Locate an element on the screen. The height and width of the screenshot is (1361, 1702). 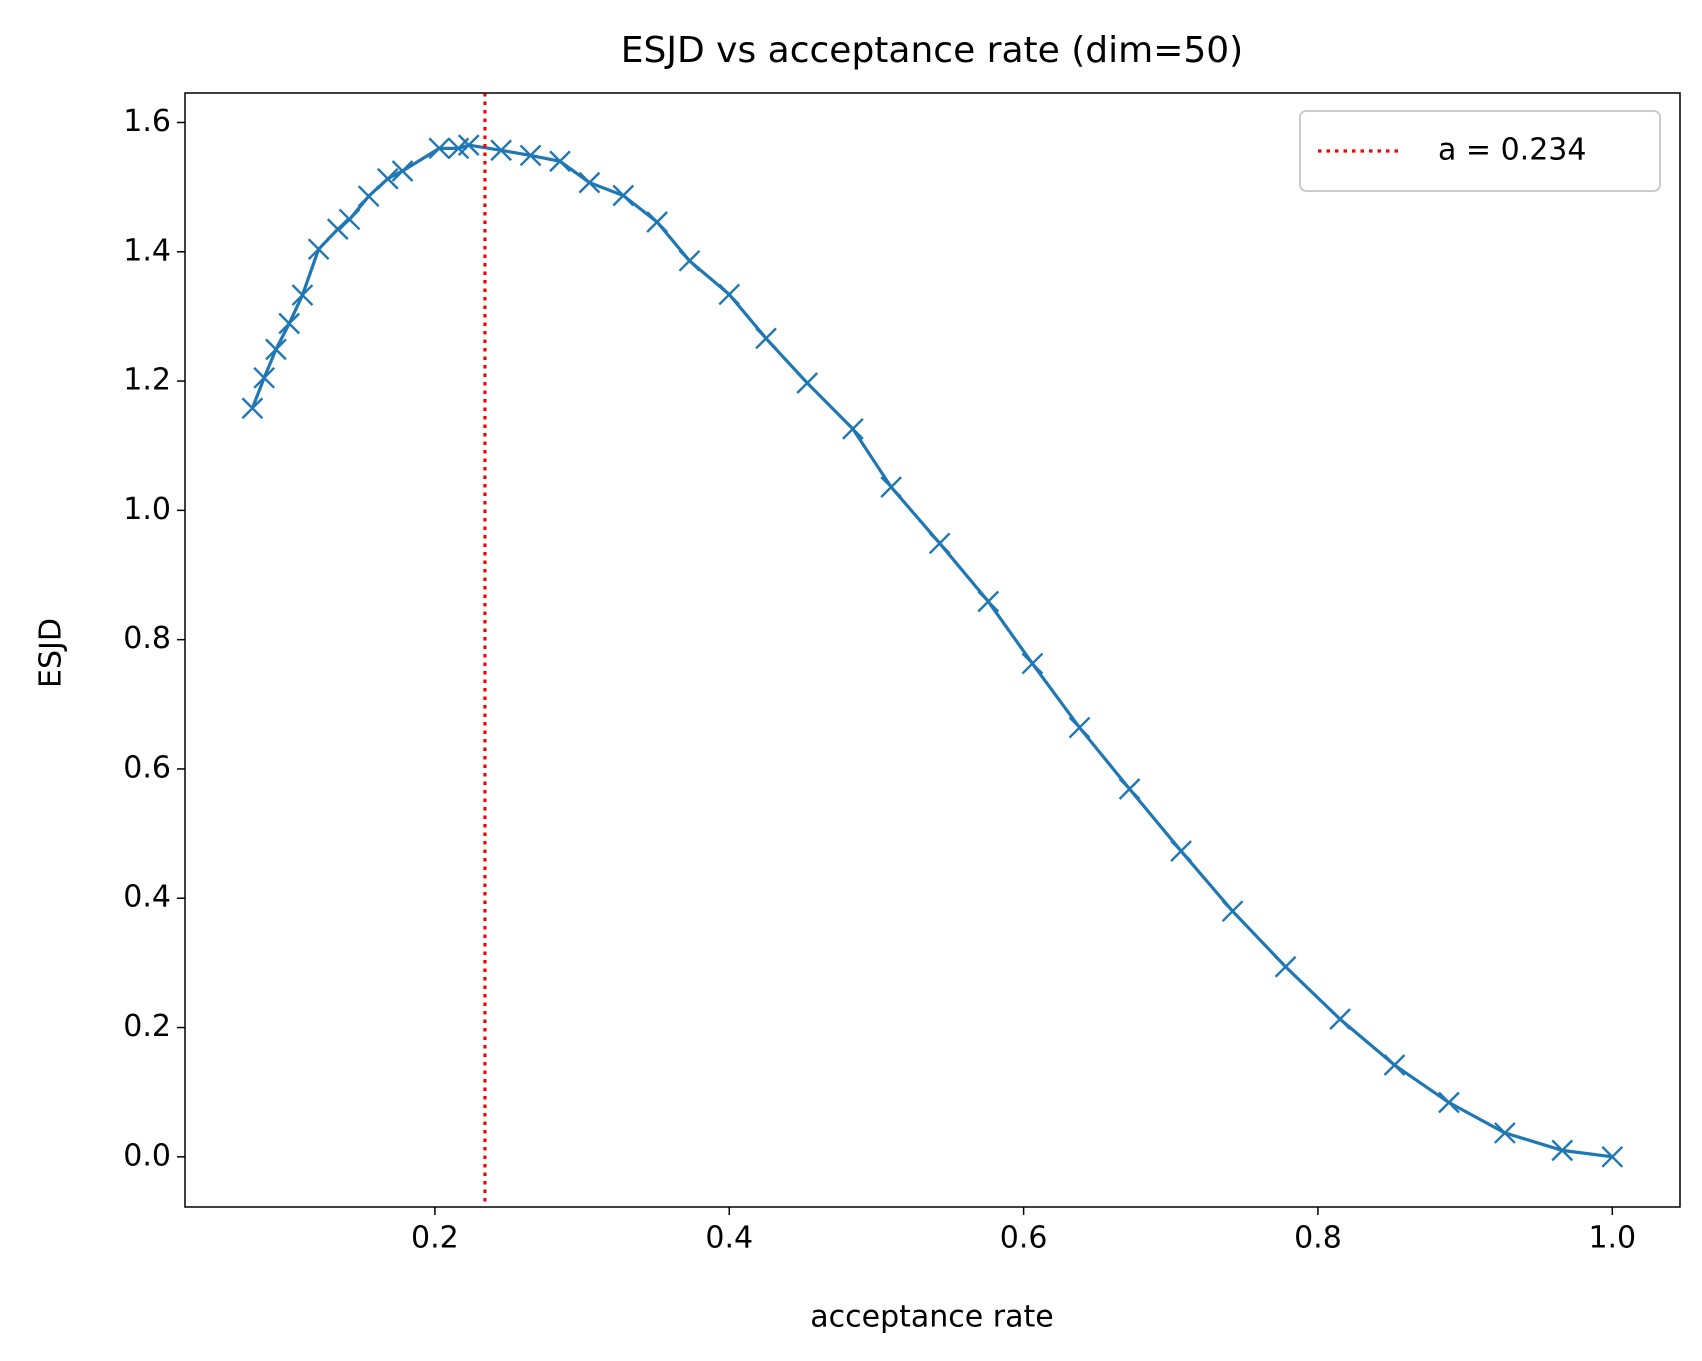
x-tick-label: 0.4 is located at coordinates (729, 1238).